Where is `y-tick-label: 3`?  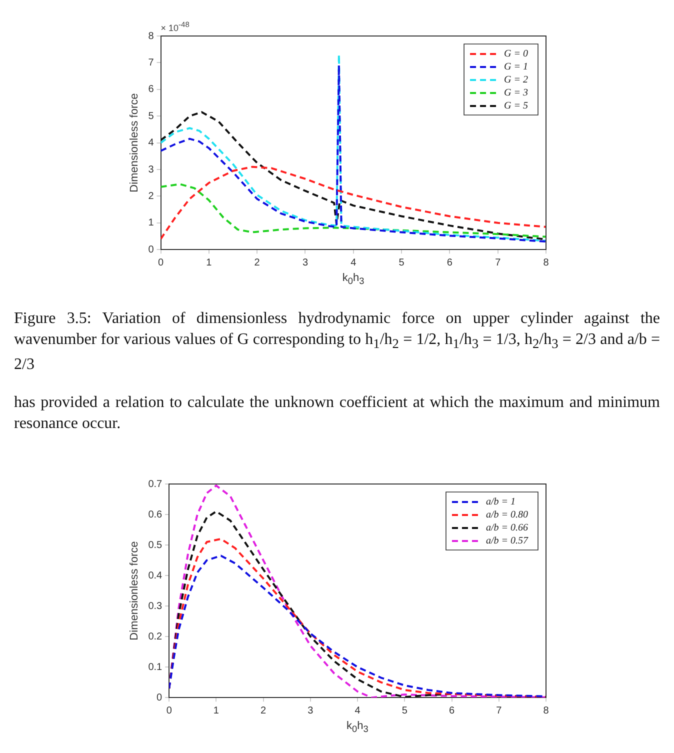
y-tick-label: 3 is located at coordinates (151, 170).